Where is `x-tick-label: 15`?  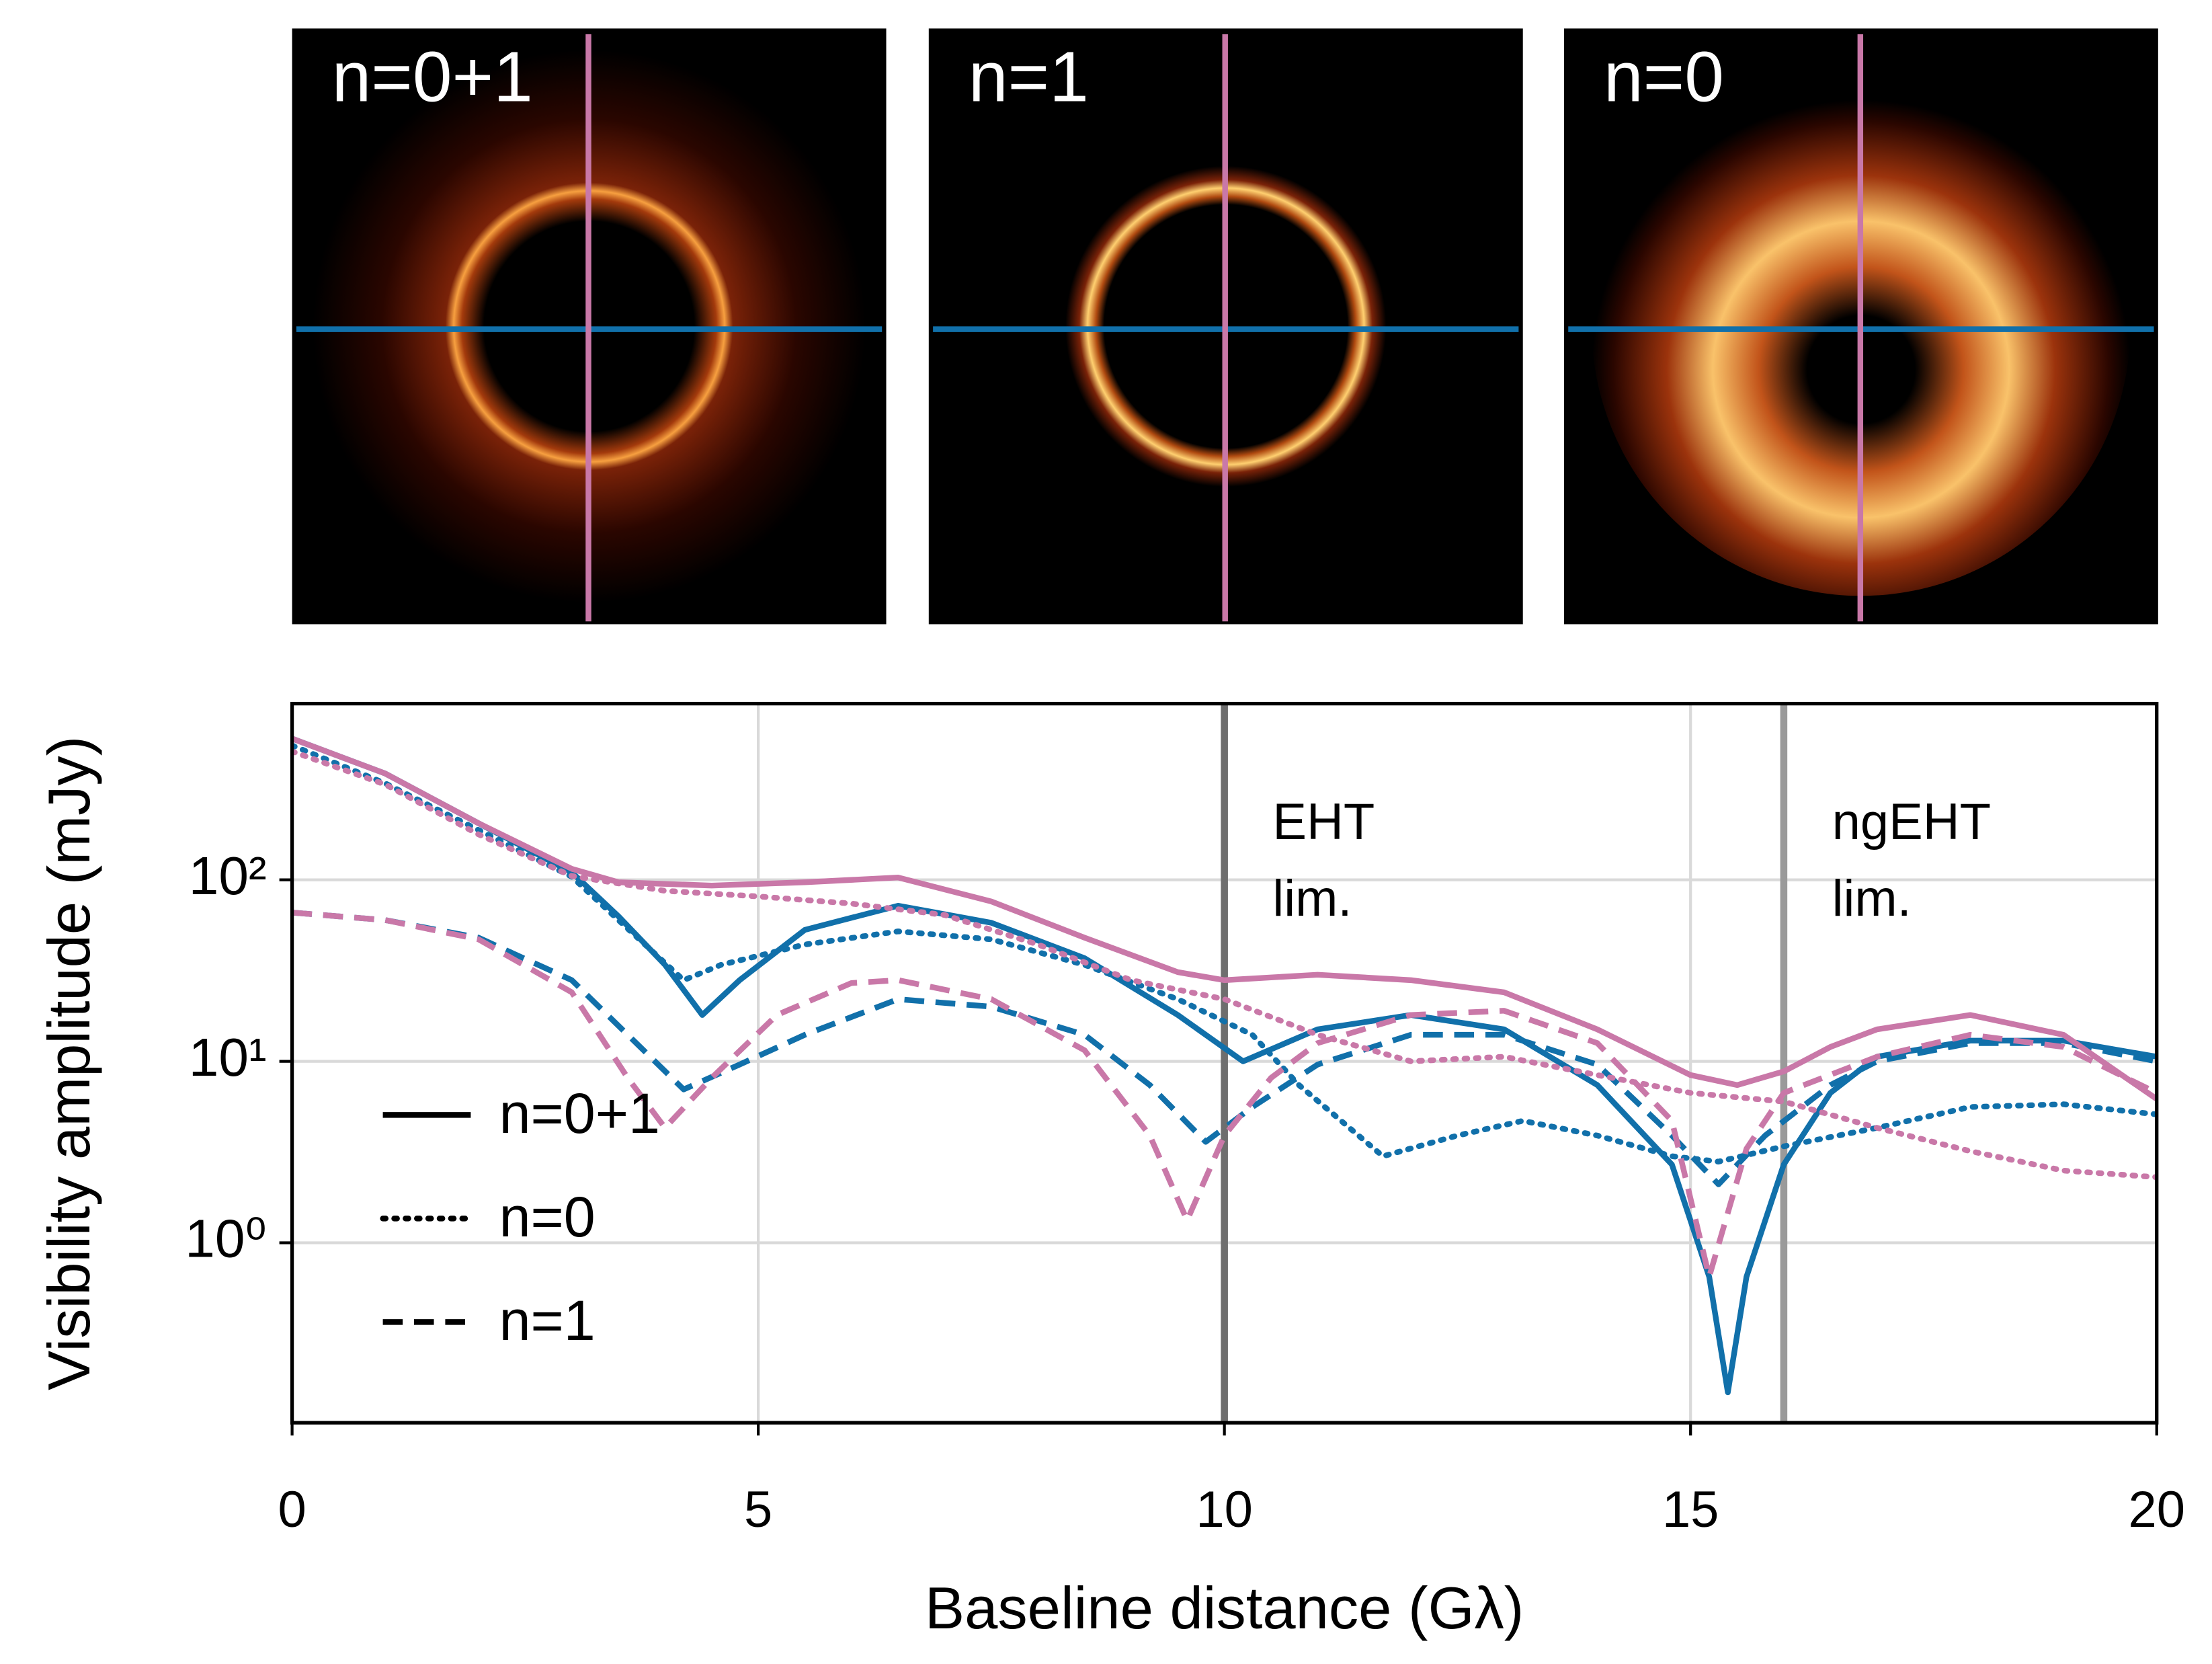 x-tick-label: 15 is located at coordinates (1690, 1509).